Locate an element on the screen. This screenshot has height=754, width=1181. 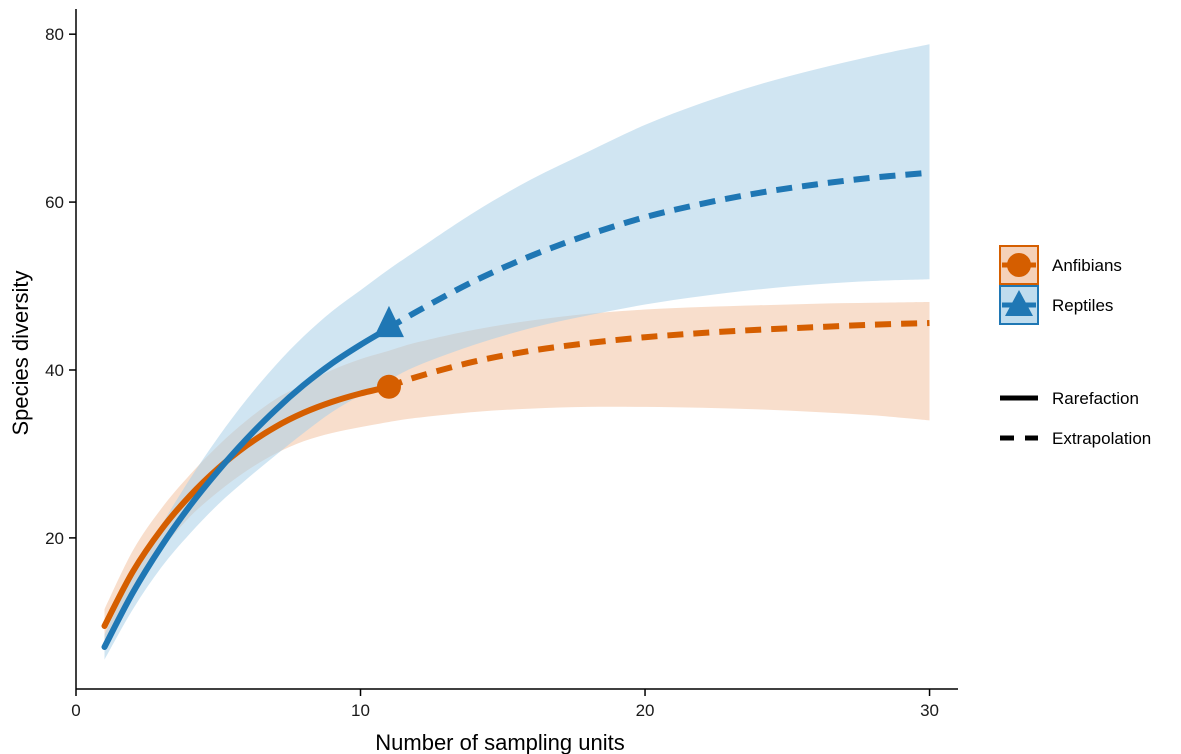
legend-item-rarefaction: Rarefaction is located at coordinates (1069, 398).